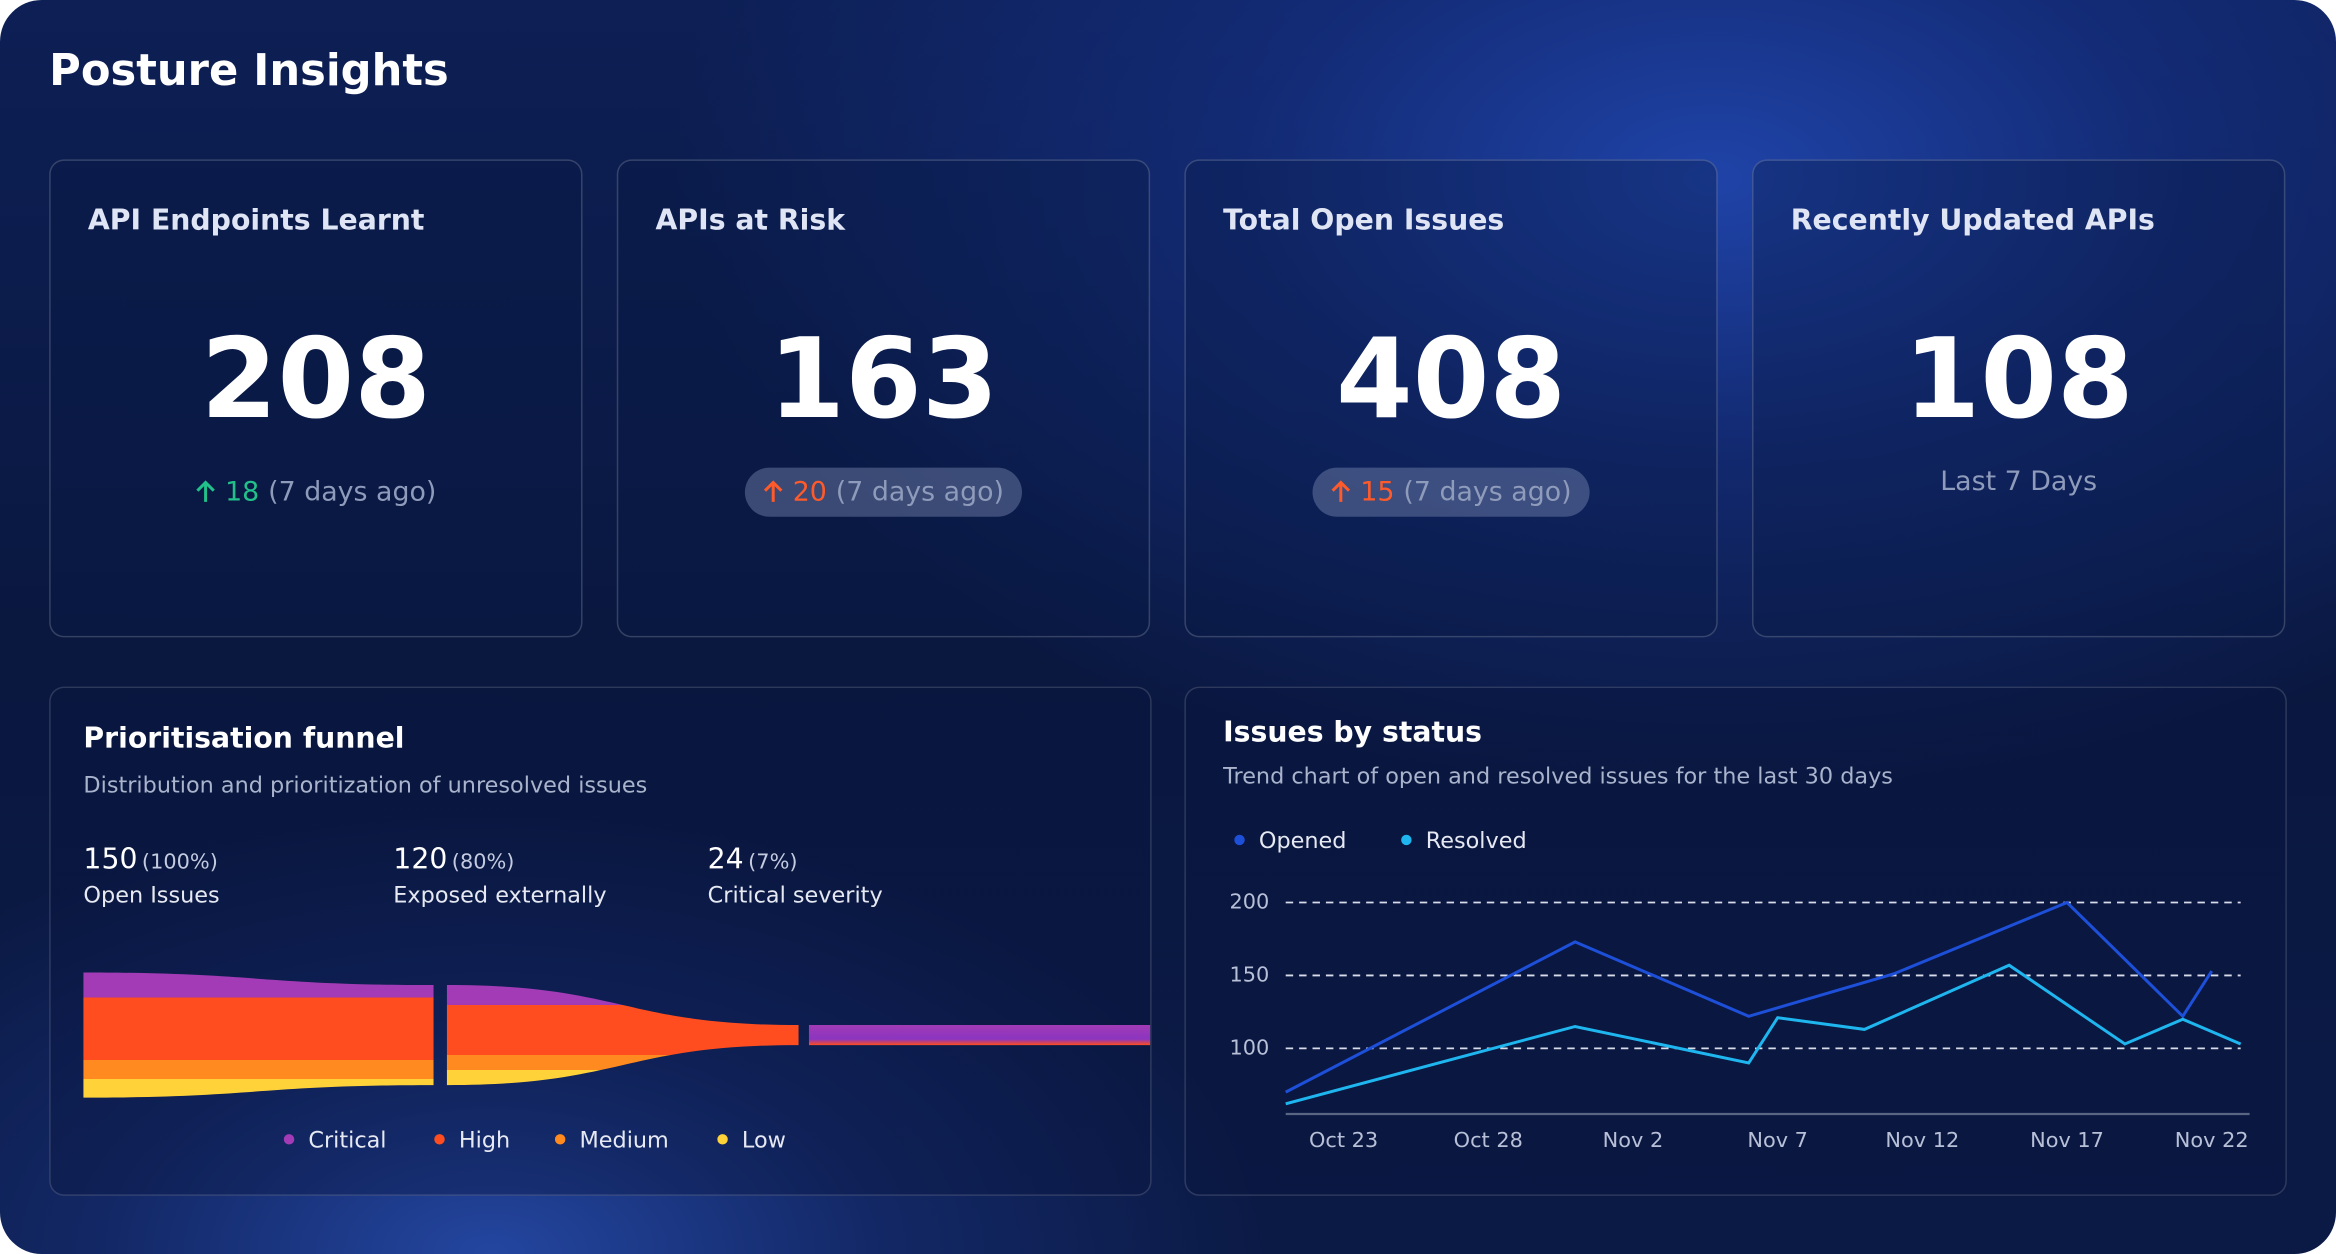  I want to click on delta-pill: 18 (7 days ago), so click(315, 492).